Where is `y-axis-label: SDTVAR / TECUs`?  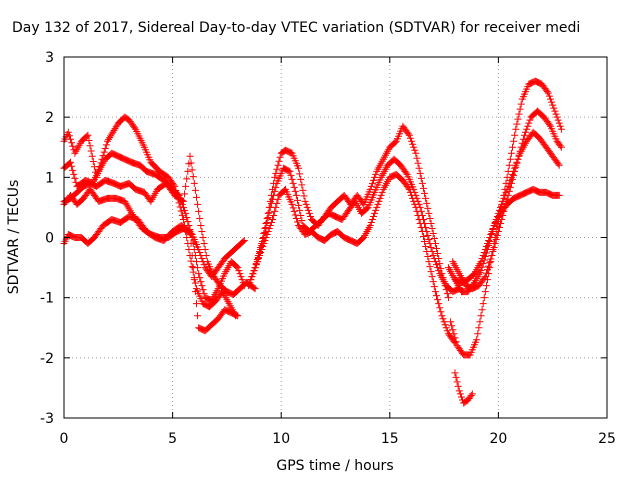
y-axis-label: SDTVAR / TECUs is located at coordinates (14, 237).